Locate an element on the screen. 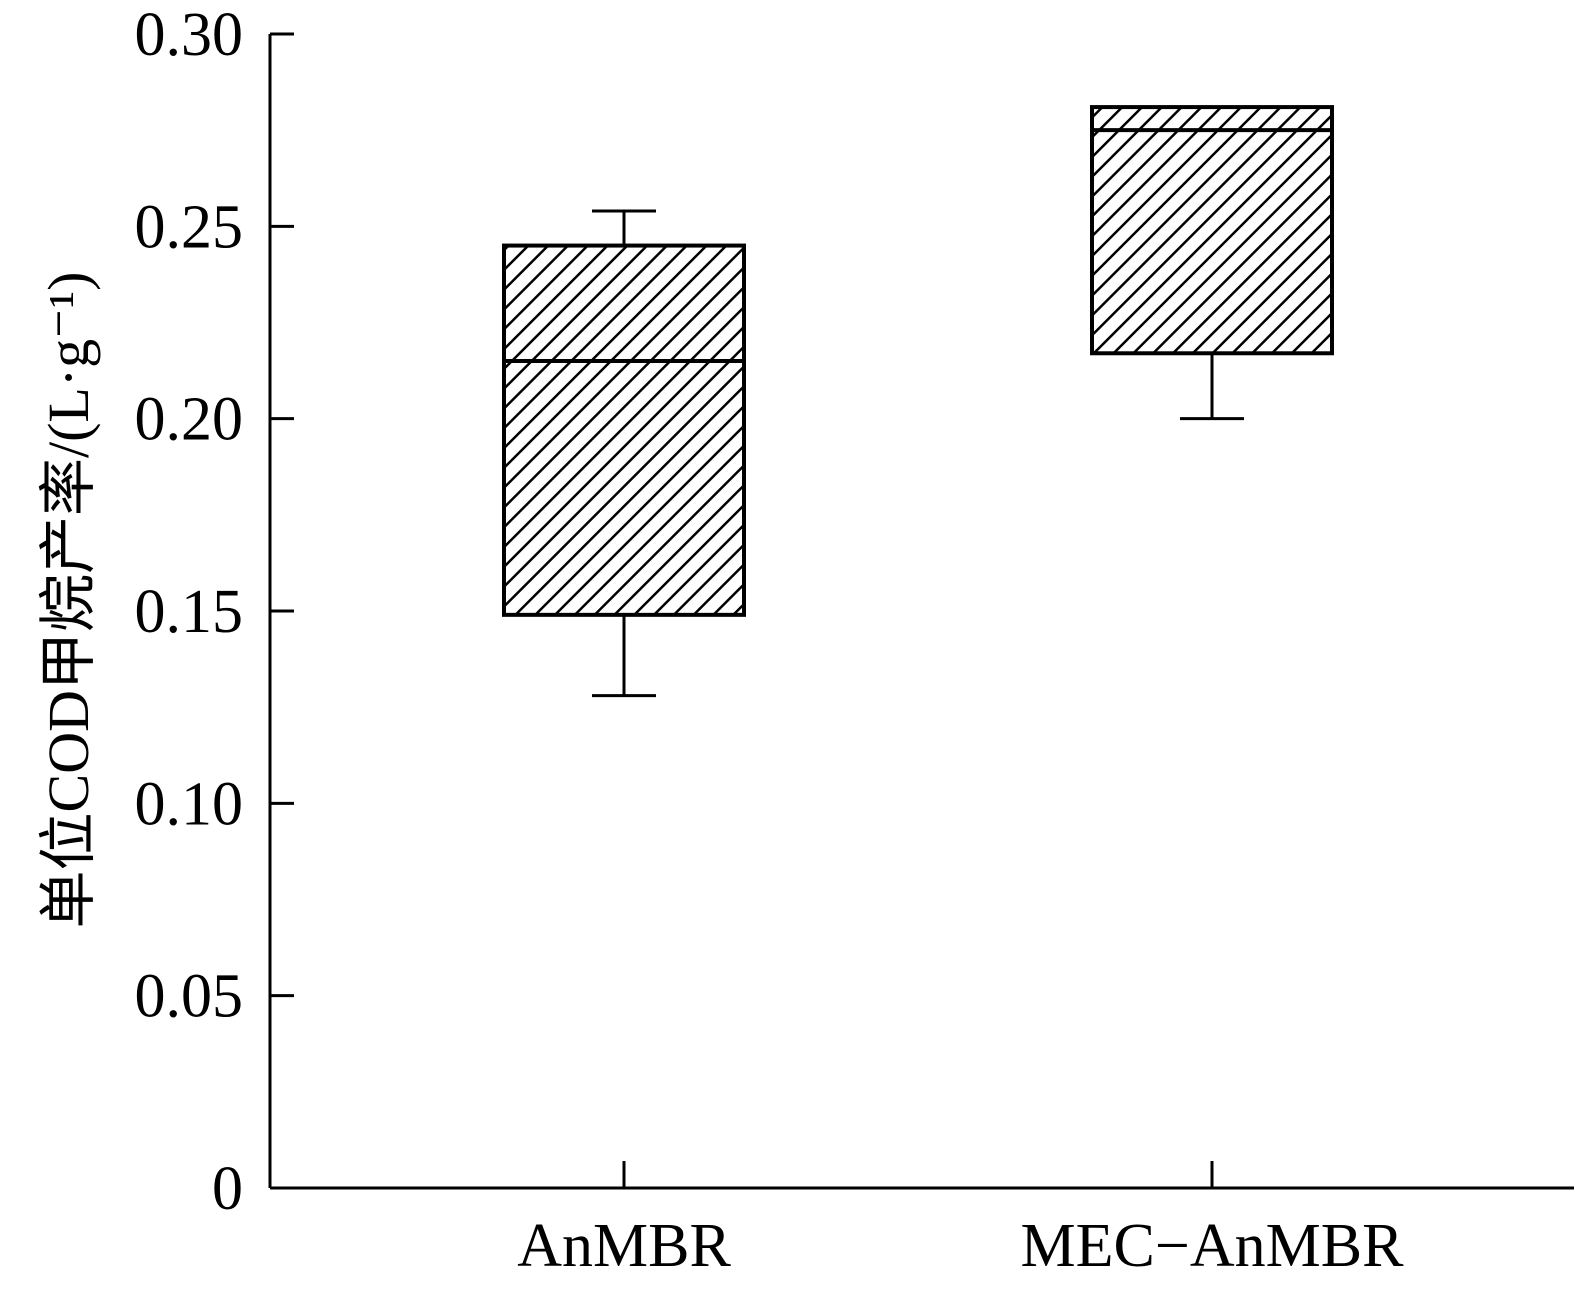 The height and width of the screenshot is (1301, 1586). y-tick-label: 0 is located at coordinates (227, 1189).